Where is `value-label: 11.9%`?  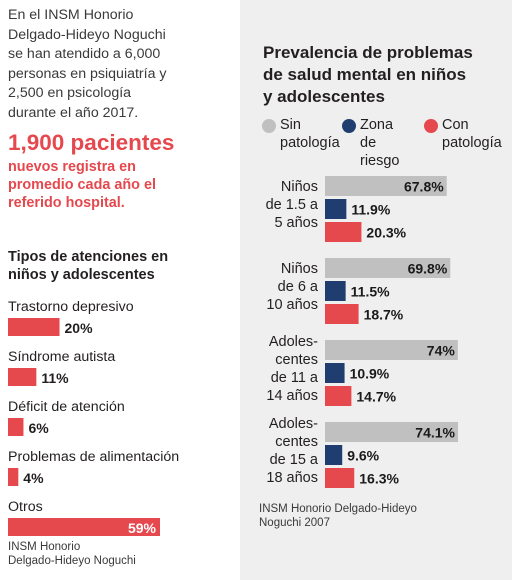
value-label: 11.9% is located at coordinates (370, 210).